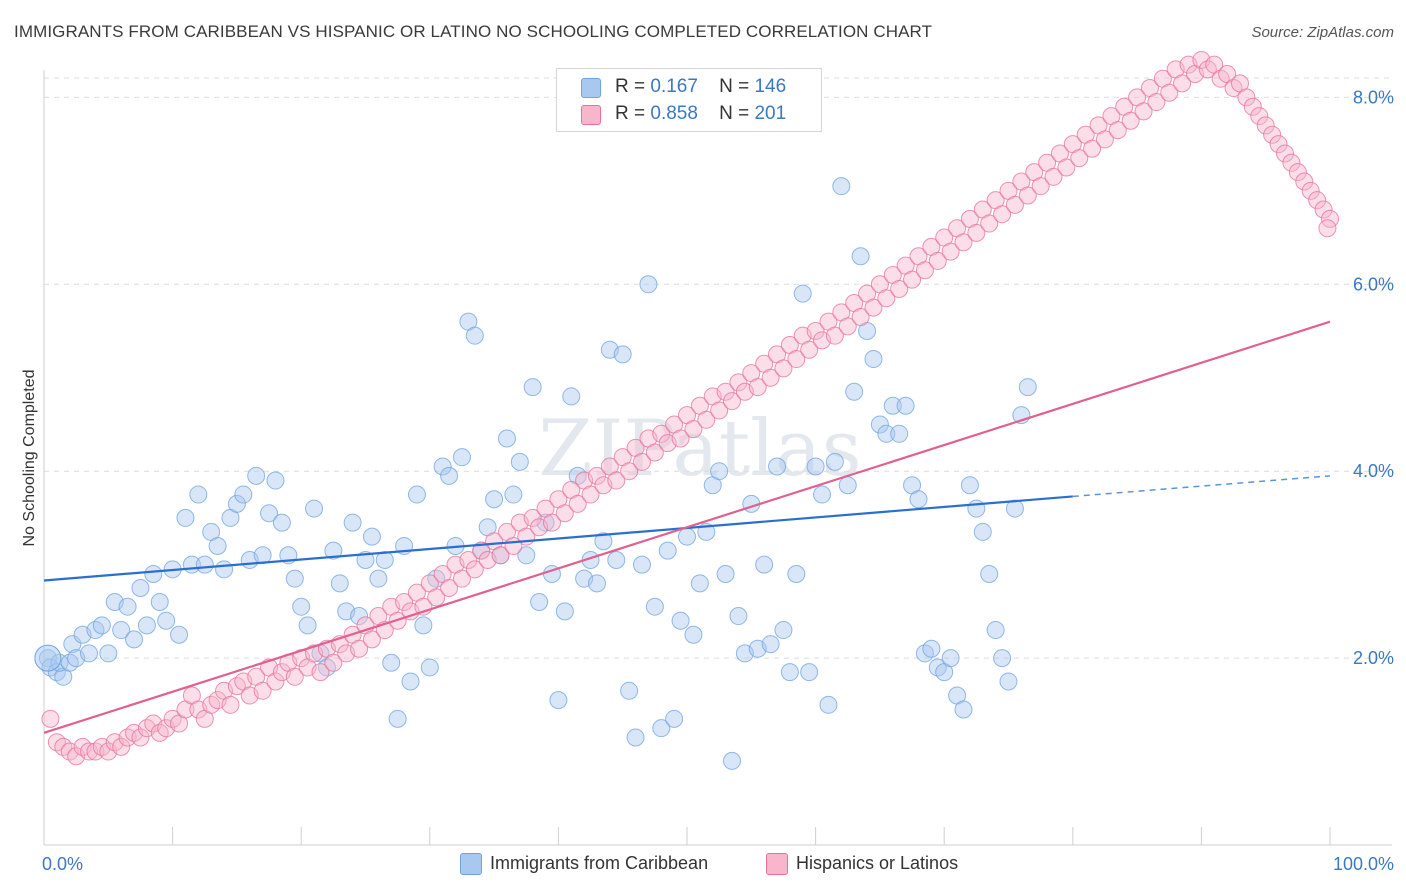 This screenshot has width=1406, height=892. What do you see at coordinates (599, 863) in the screenshot?
I see `bottom-legend-label: Immigrants from Caribbean` at bounding box center [599, 863].